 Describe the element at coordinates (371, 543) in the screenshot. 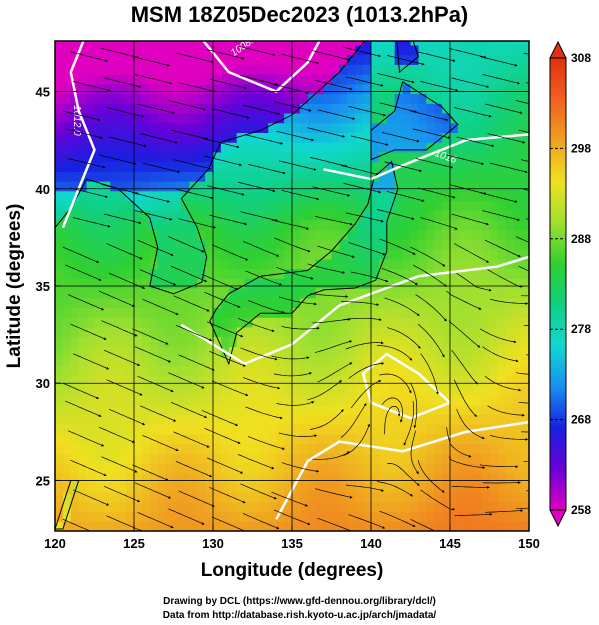

I see `x-tick-label: 140` at that location.